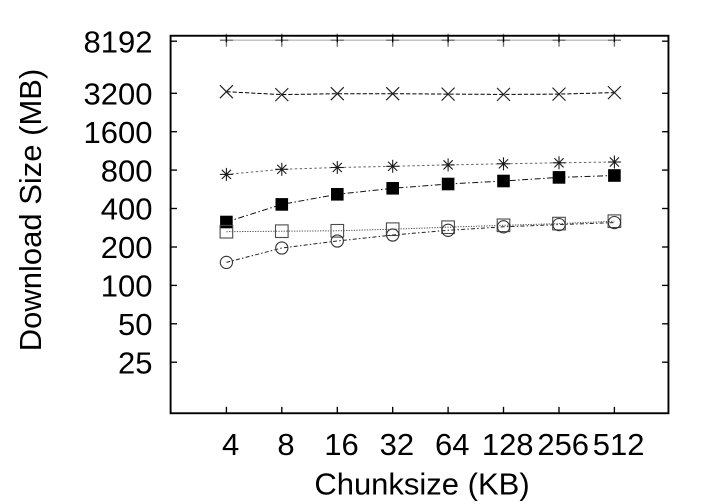 This screenshot has height=504, width=720. What do you see at coordinates (118, 132) in the screenshot?
I see `svg-text: 1600` at bounding box center [118, 132].